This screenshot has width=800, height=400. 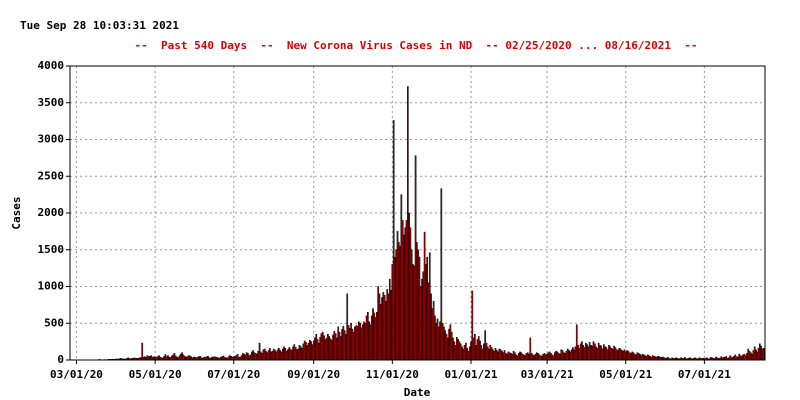 I want to click on x-tick-label: 05/01/20, so click(x=155, y=374).